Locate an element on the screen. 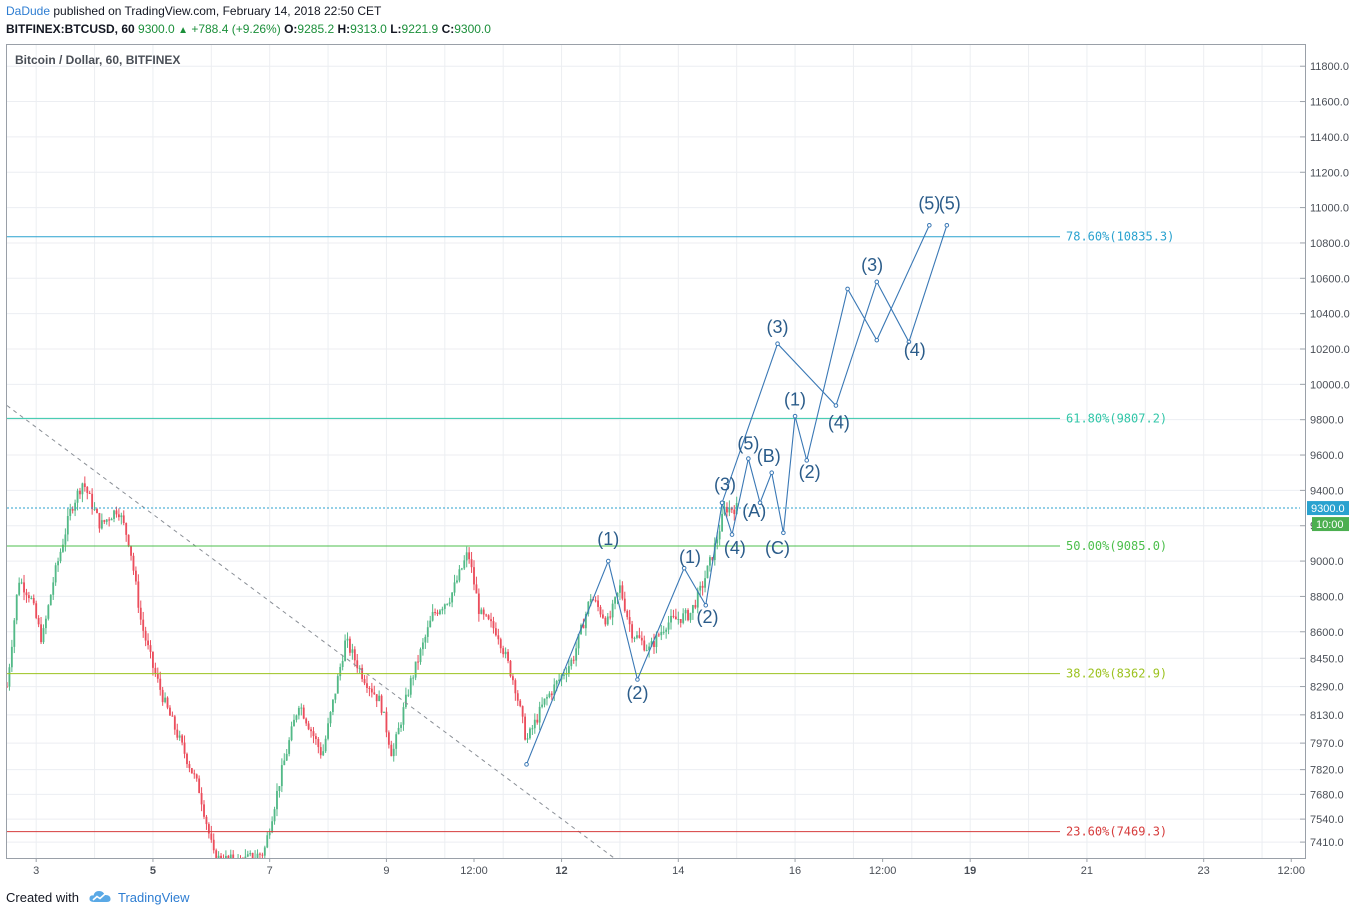 The image size is (1361, 915). price-tick-label: 7540.0 is located at coordinates (1327, 820).